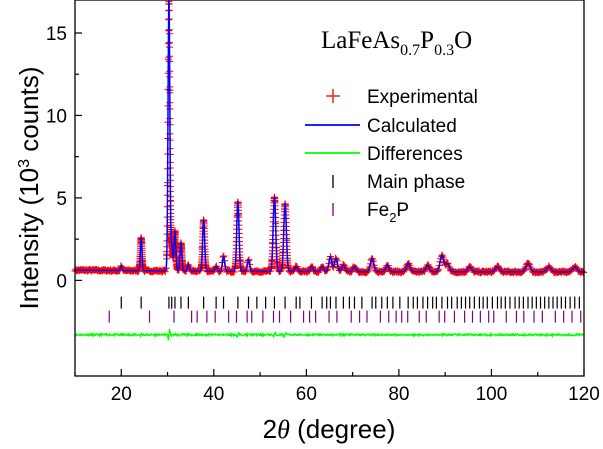 This screenshot has height=449, width=603. I want to click on difference-curve, so click(329, 334).